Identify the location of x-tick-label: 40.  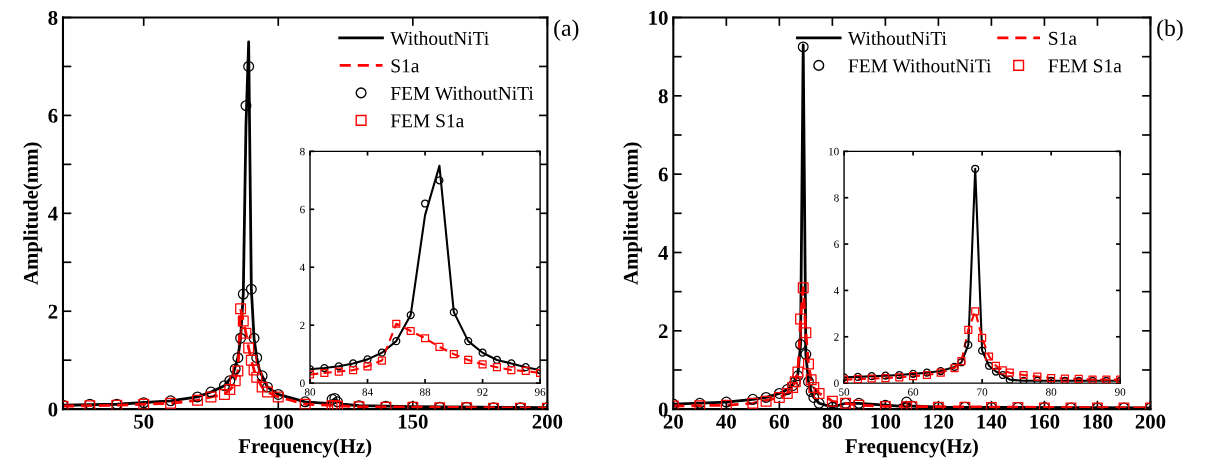
(726, 421).